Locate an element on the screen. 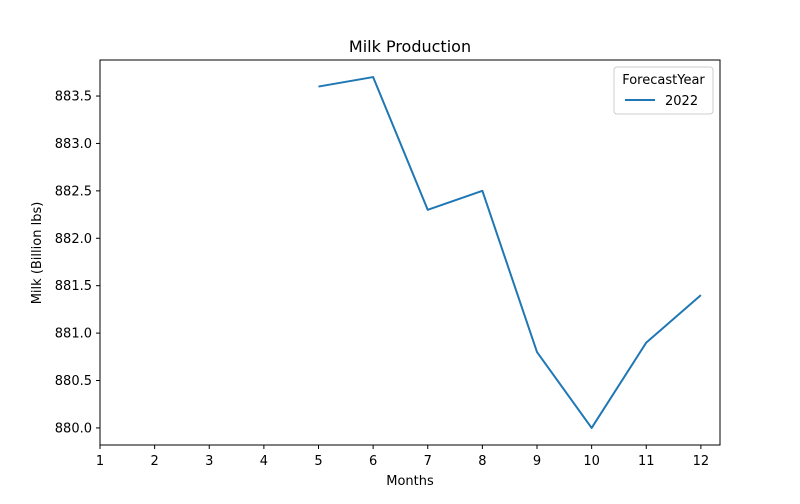 The image size is (800, 504). legend-box is located at coordinates (663, 90).